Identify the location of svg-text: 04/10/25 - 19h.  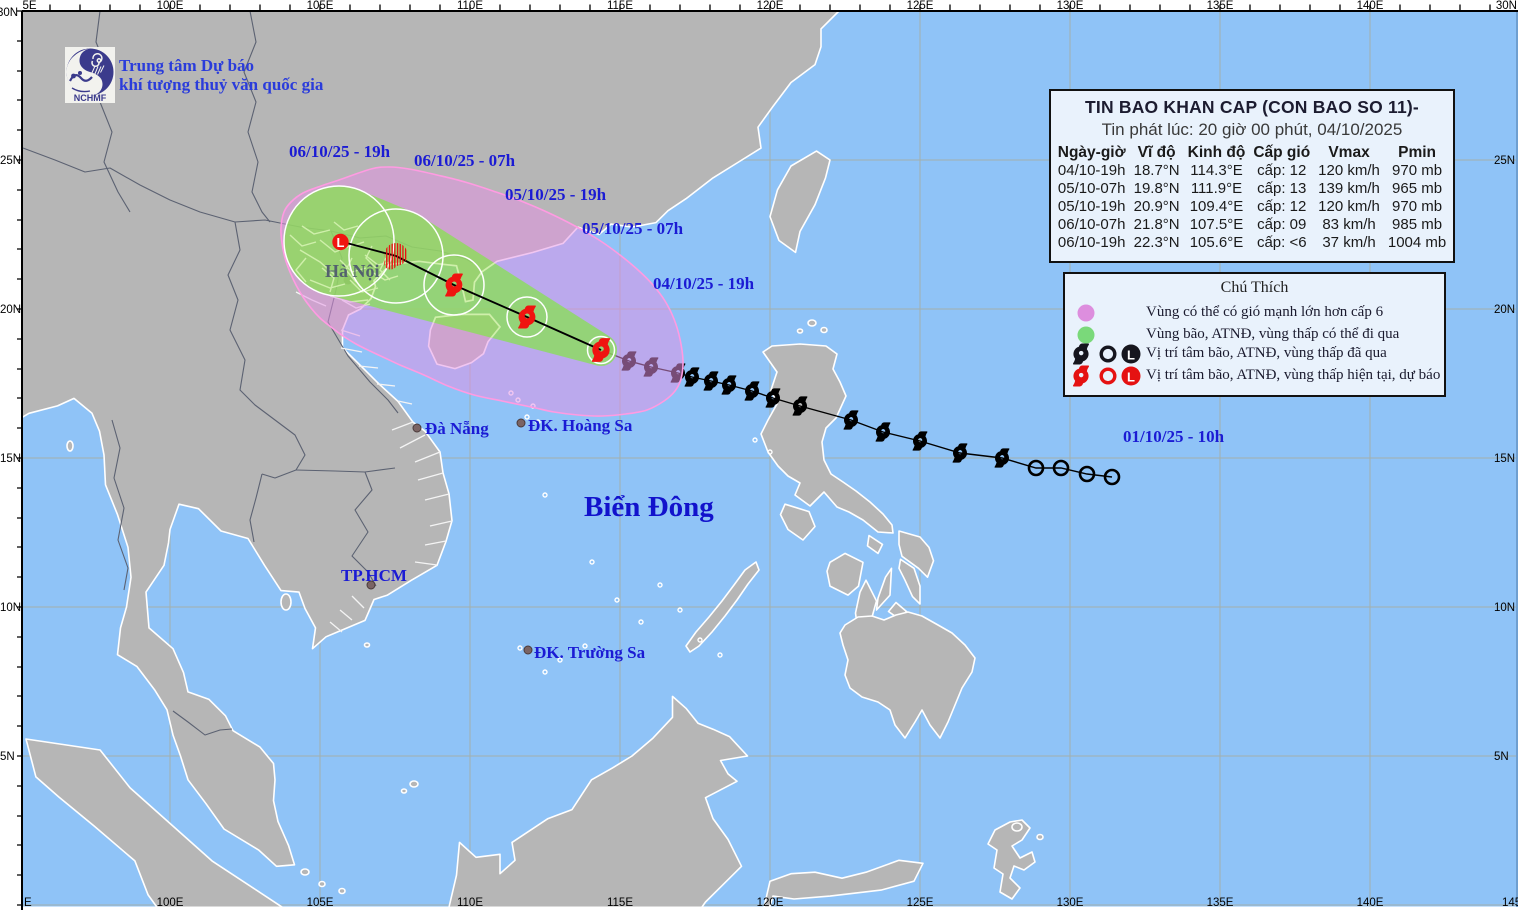
(704, 283).